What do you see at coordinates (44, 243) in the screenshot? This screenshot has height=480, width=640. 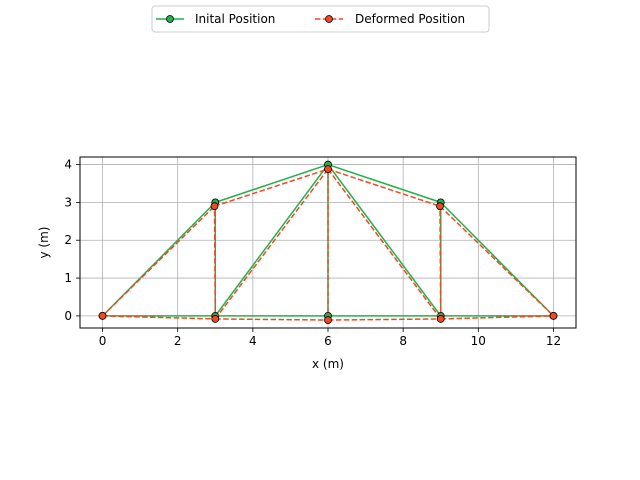 I see `y-axis-label: y (m)` at bounding box center [44, 243].